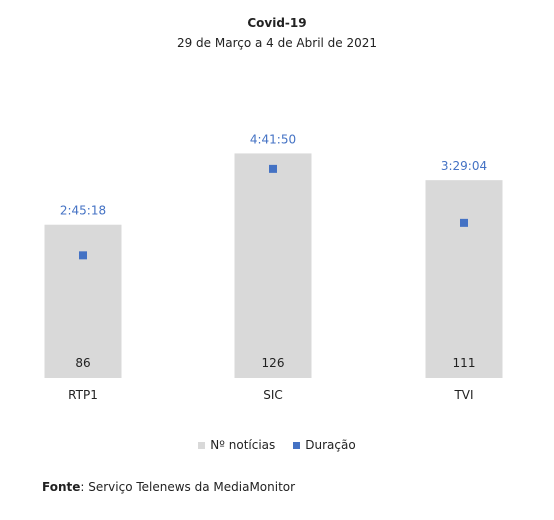 The width and height of the screenshot is (554, 520). What do you see at coordinates (464, 166) in the screenshot?
I see `duration-label-tvi: 3:29:04` at bounding box center [464, 166].